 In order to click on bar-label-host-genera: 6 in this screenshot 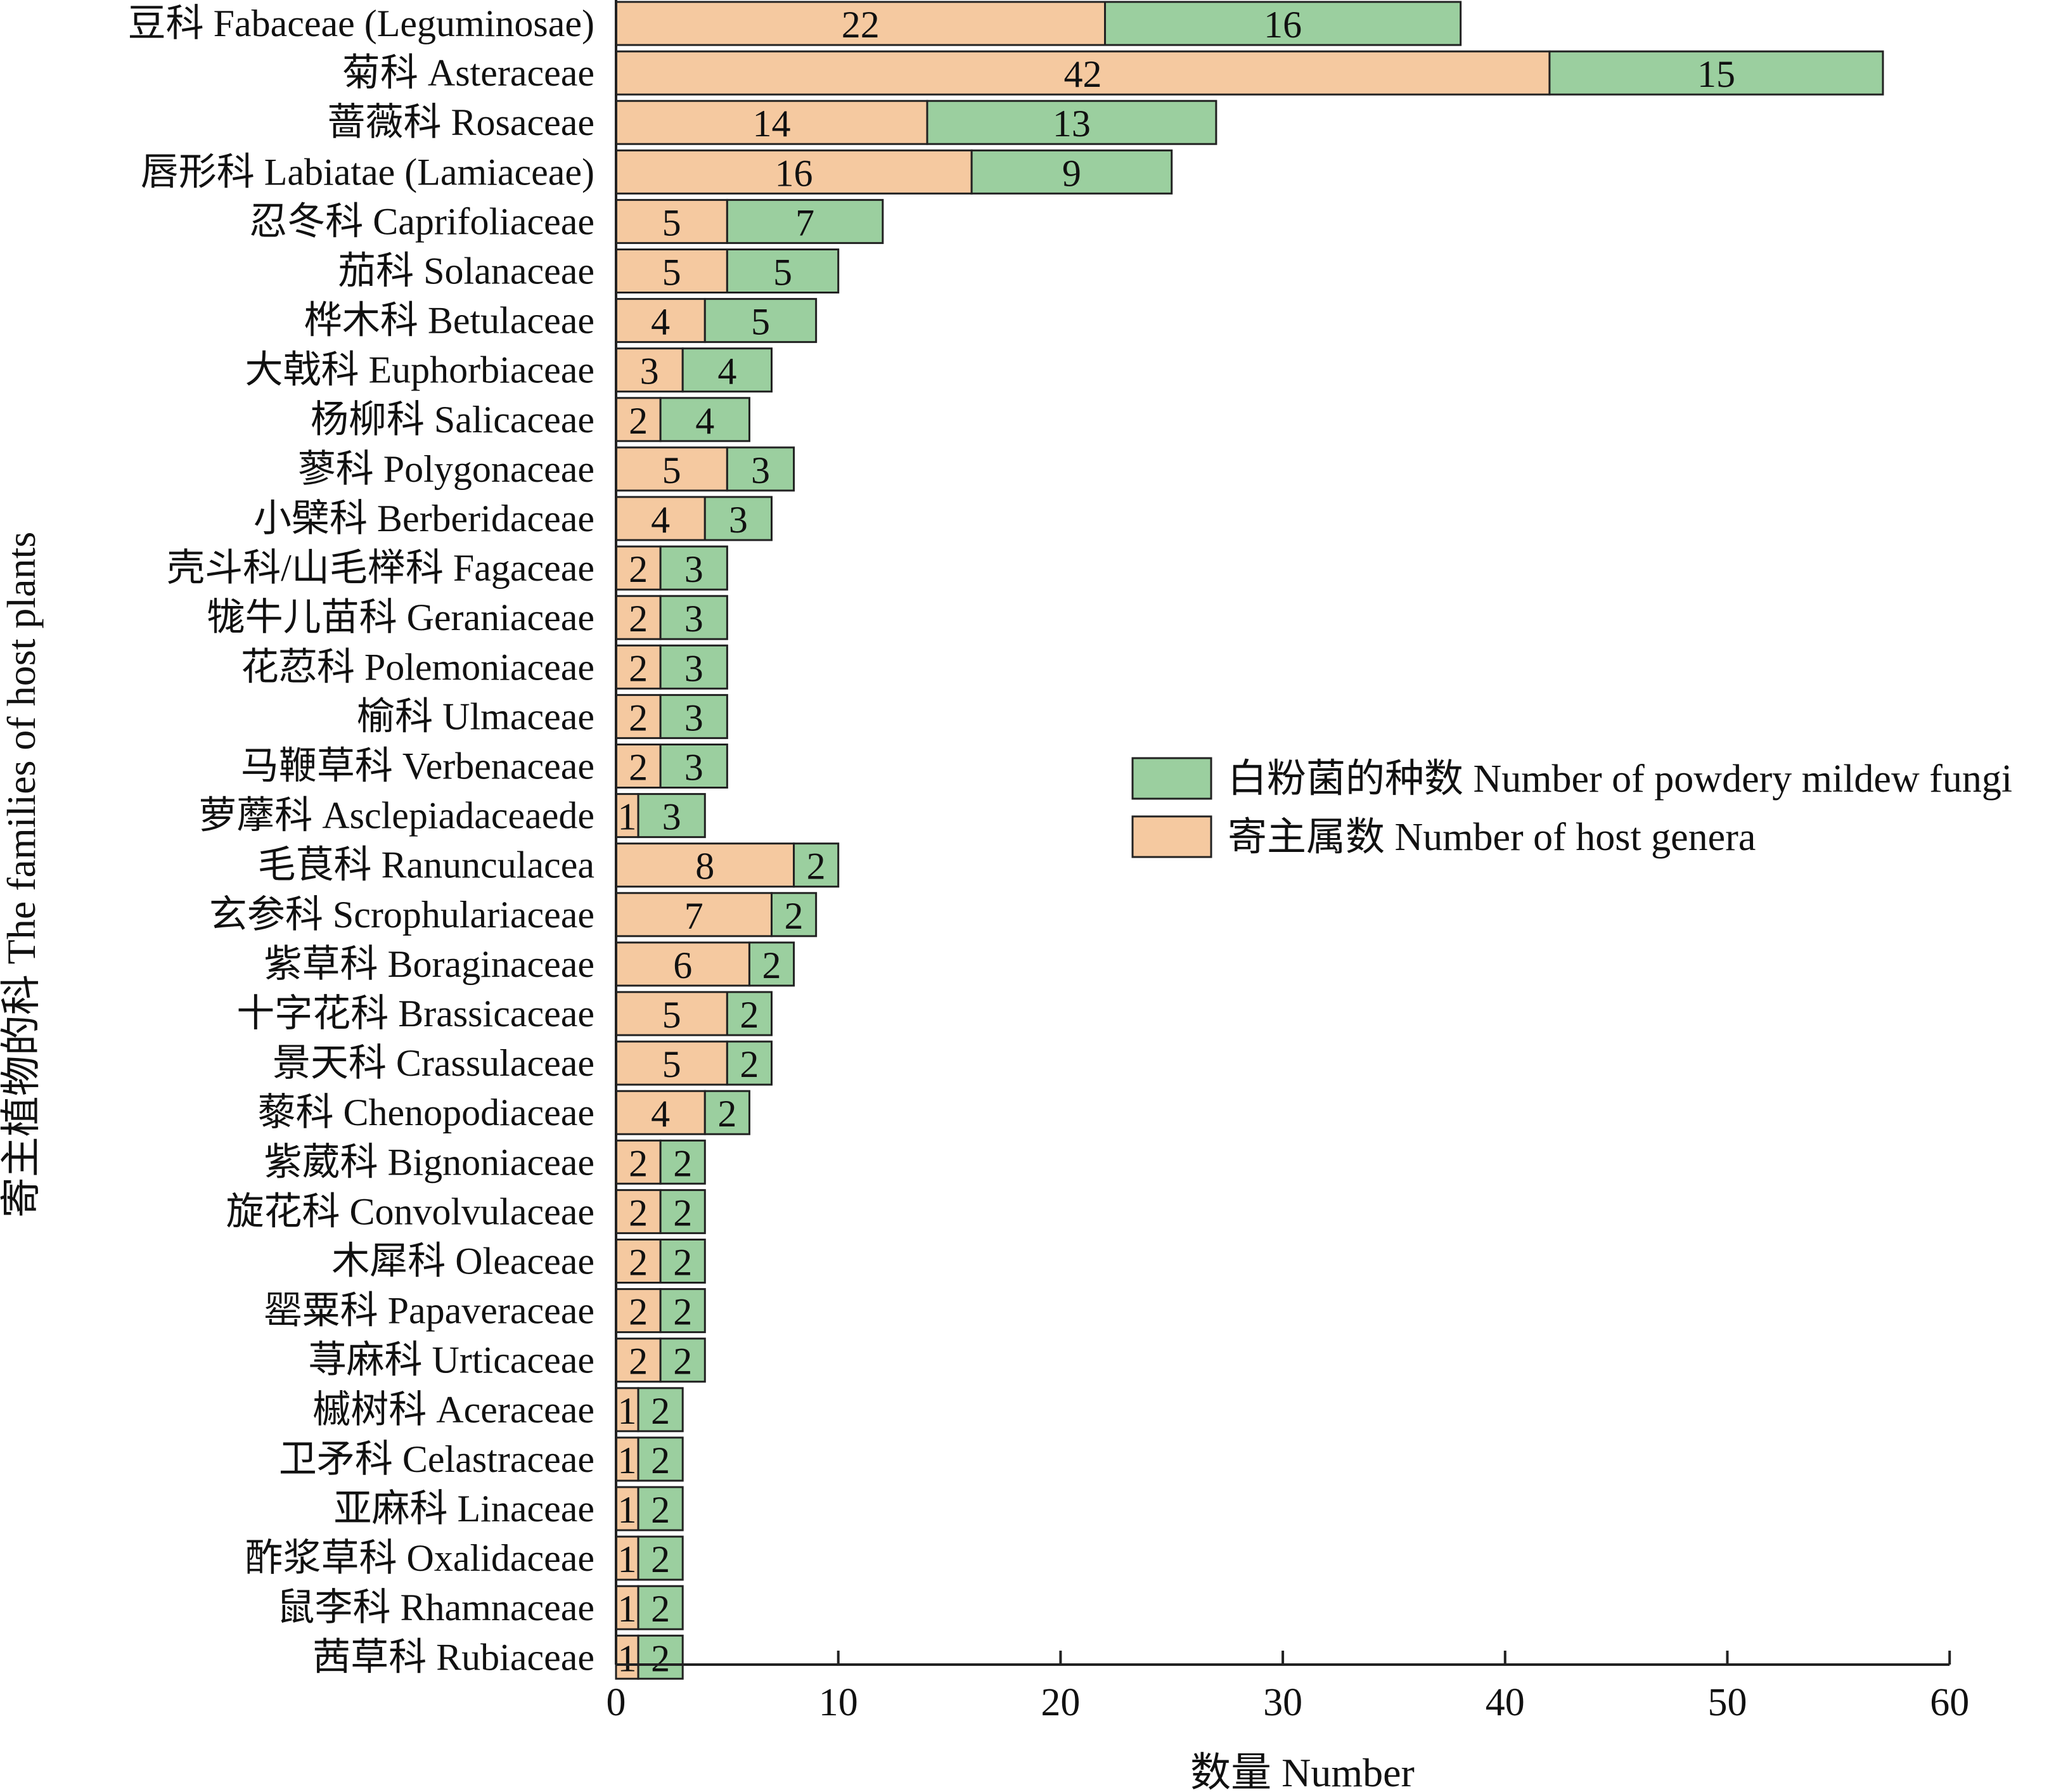, I will do `click(683, 965)`.